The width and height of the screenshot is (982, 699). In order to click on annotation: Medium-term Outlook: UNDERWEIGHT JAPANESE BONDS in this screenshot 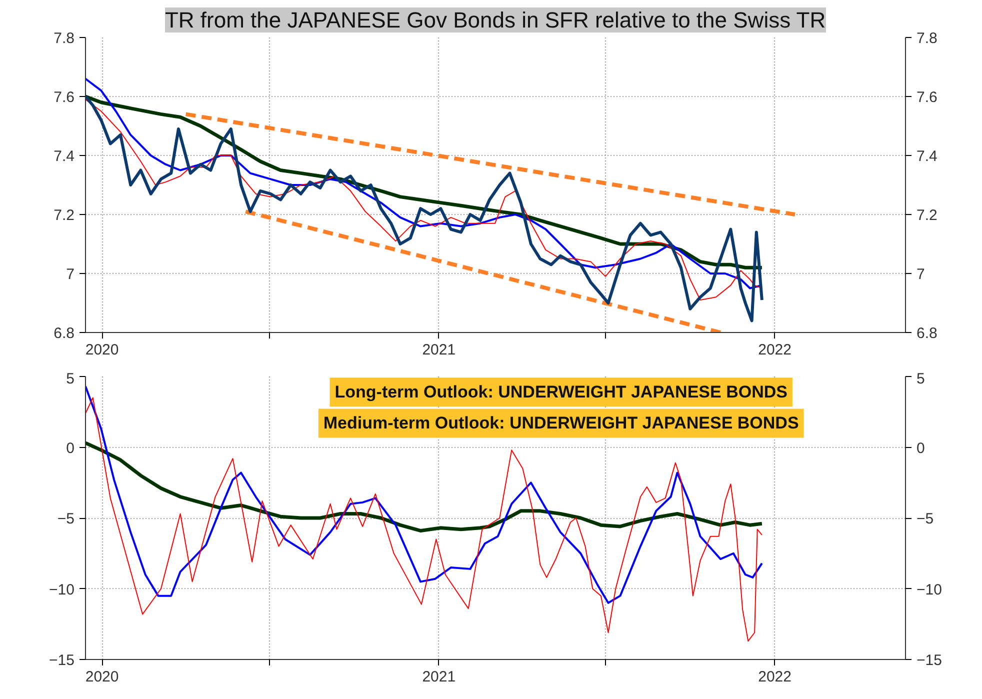, I will do `click(561, 423)`.